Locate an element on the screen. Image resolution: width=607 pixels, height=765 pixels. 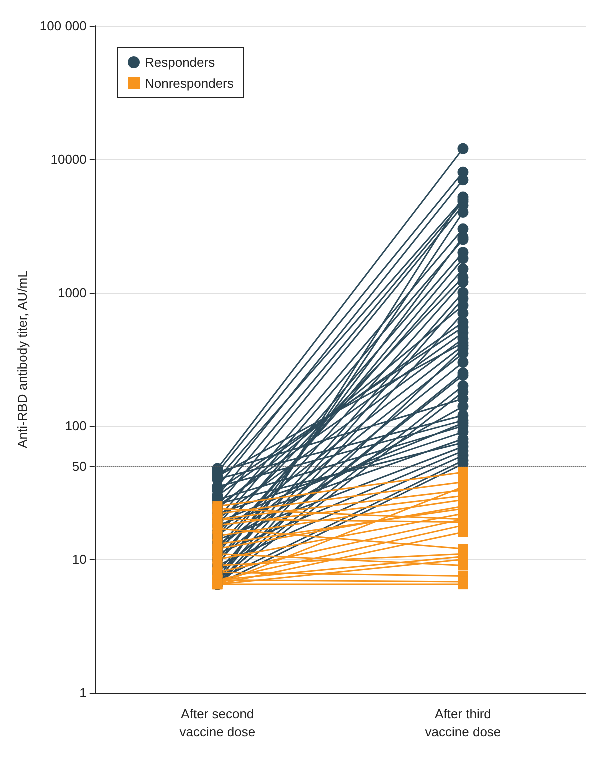
y-tick-label: 100 is located at coordinates (76, 426).